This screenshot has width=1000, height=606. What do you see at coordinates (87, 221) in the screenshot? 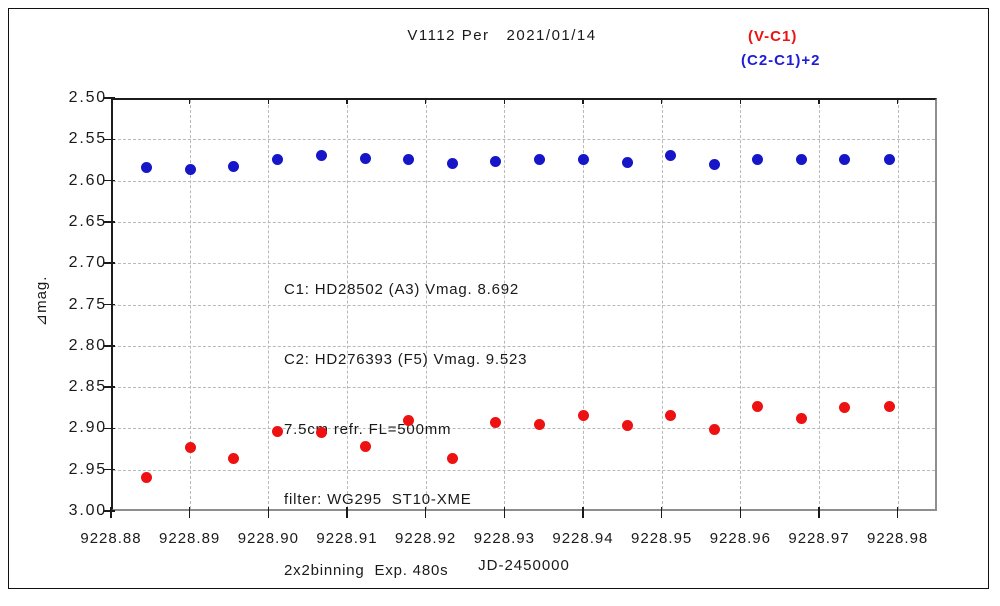
I see `y-tick-label: 2.65` at bounding box center [87, 221].